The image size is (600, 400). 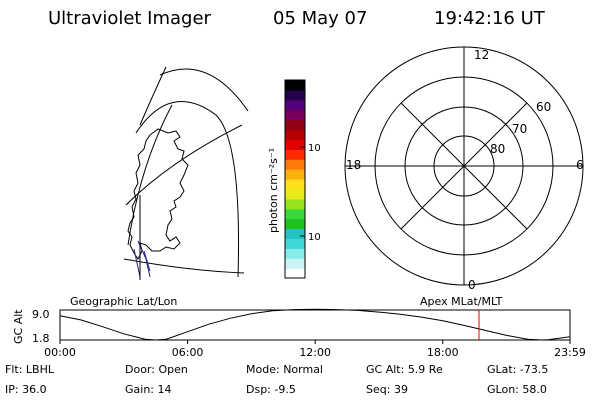 I want to click on status-glat: GLat: -73.5, so click(x=518, y=369).